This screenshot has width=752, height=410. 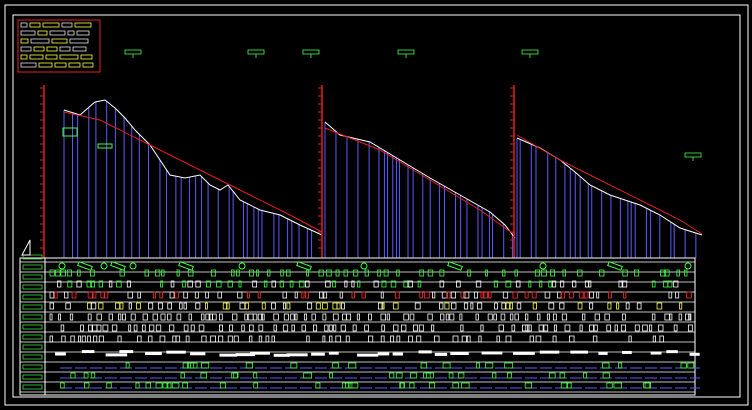 What do you see at coordinates (420, 181) in the screenshot?
I see `design-profile` at bounding box center [420, 181].